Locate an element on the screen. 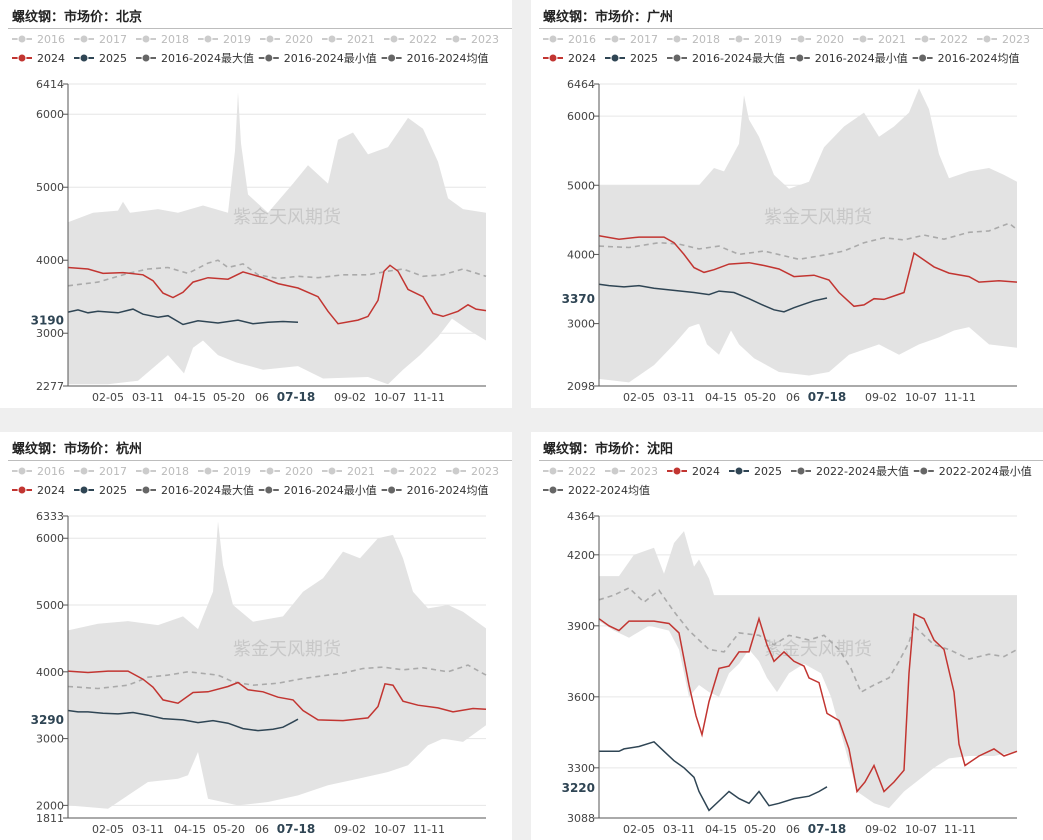  current-value-label: 3190 is located at coordinates (47, 320).